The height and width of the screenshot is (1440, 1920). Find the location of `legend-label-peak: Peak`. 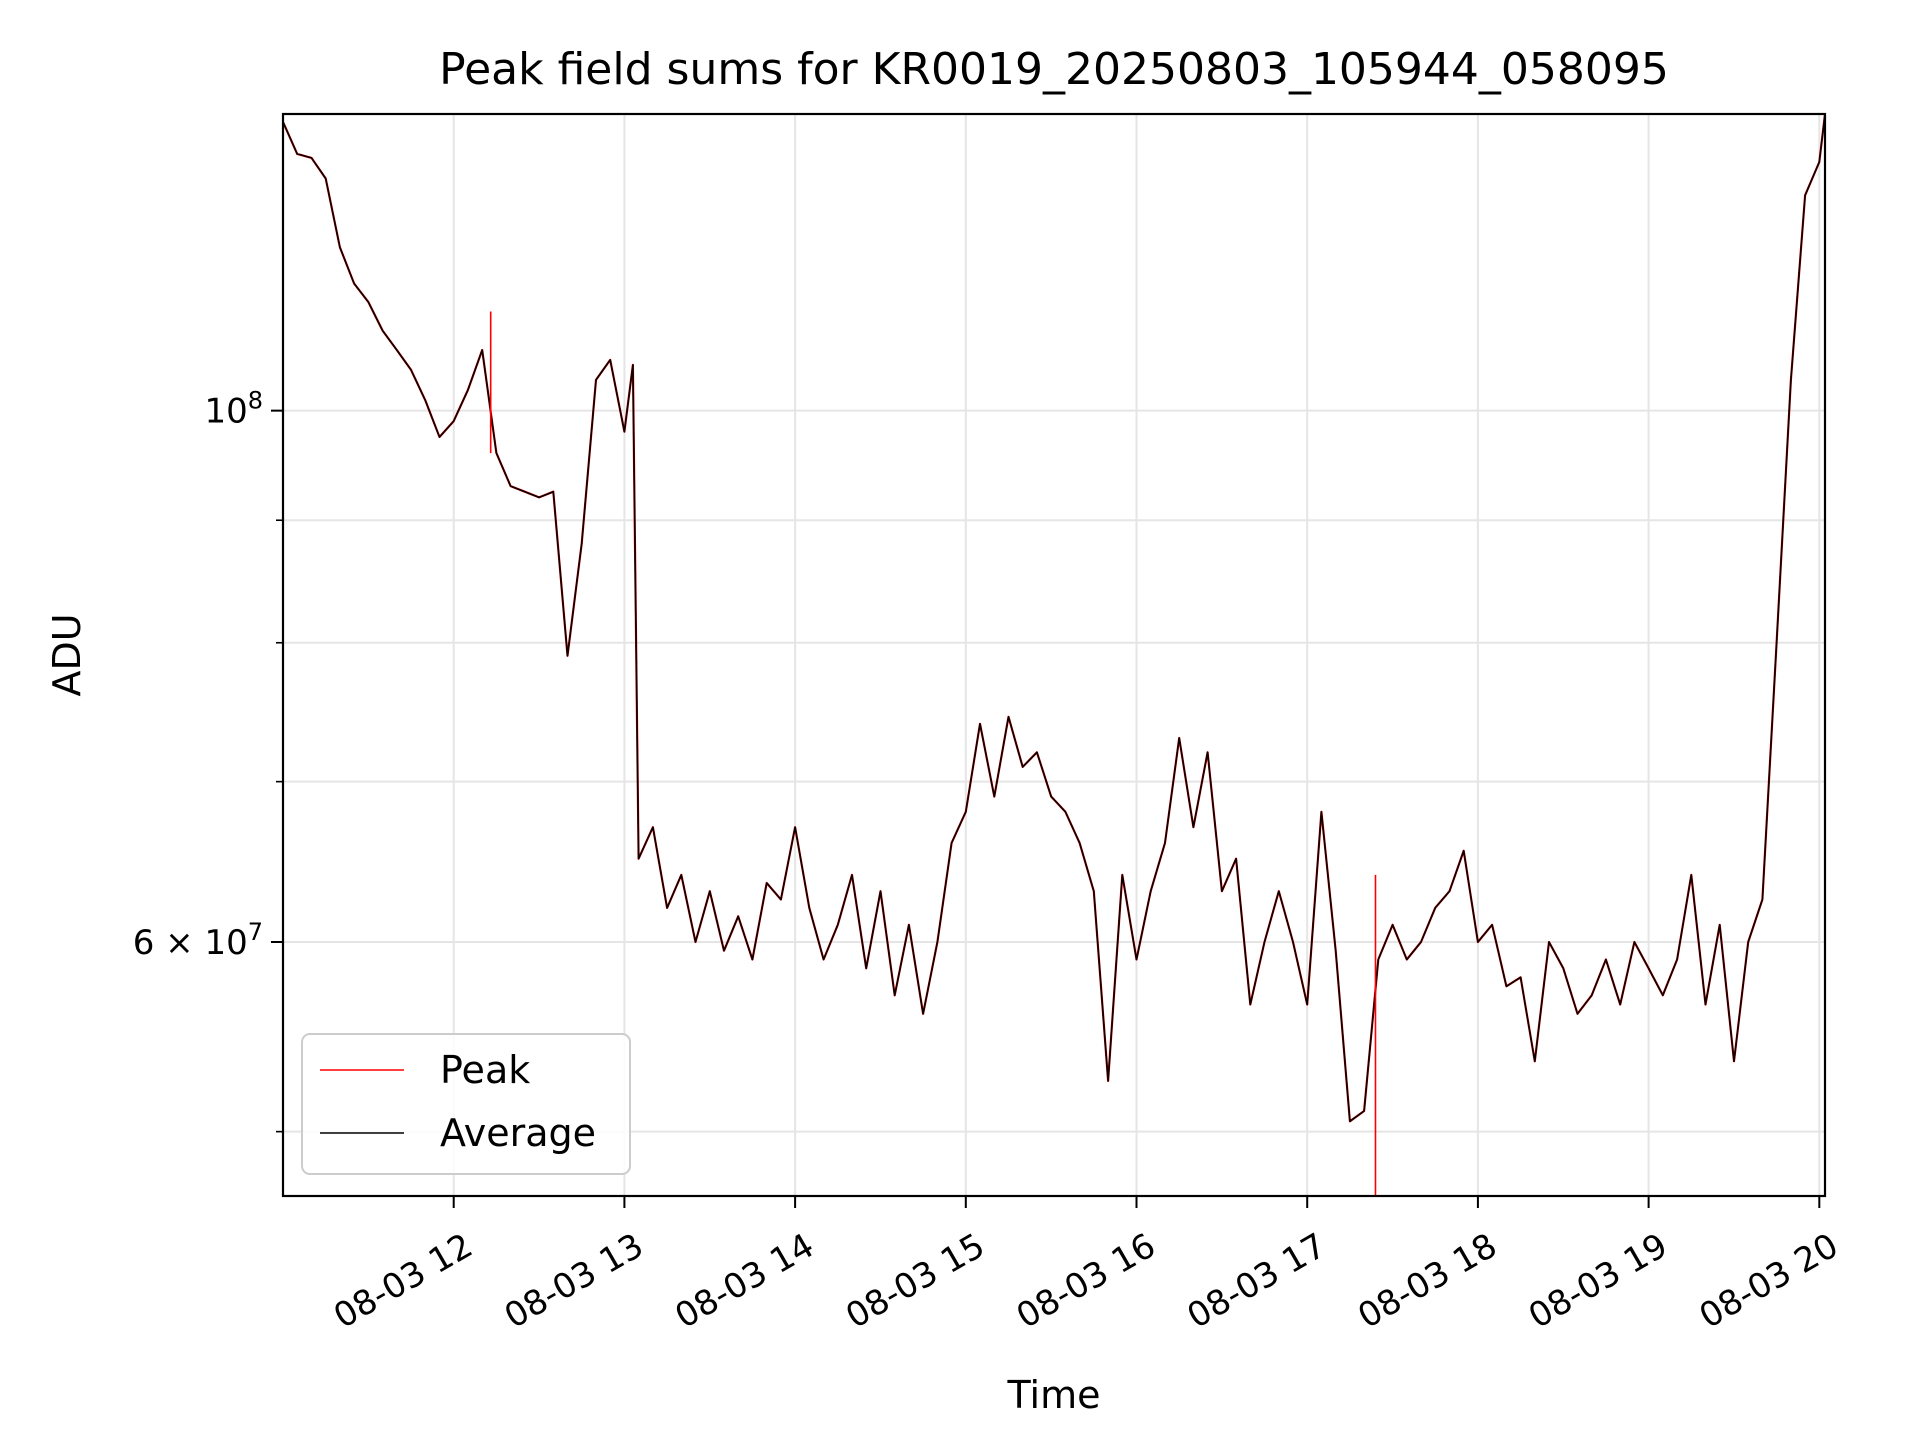

legend-label-peak: Peak is located at coordinates (485, 1070).